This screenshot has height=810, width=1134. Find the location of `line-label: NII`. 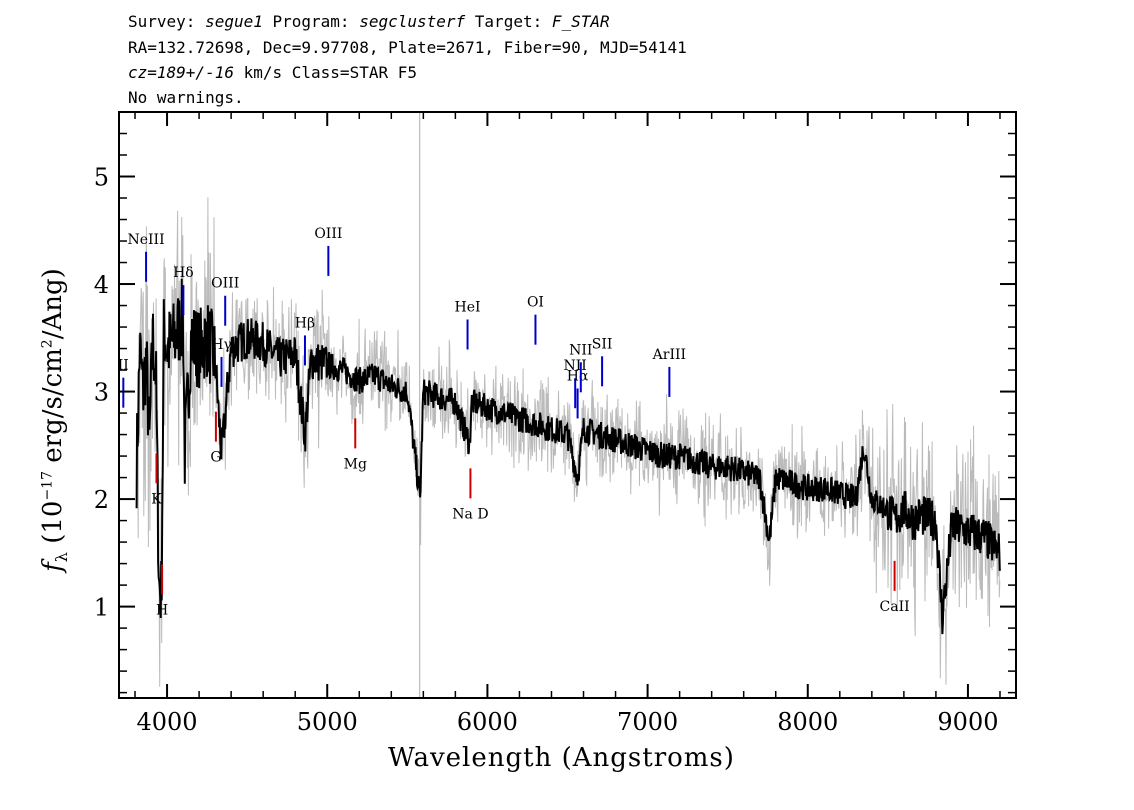

line-label: NII is located at coordinates (580, 350).